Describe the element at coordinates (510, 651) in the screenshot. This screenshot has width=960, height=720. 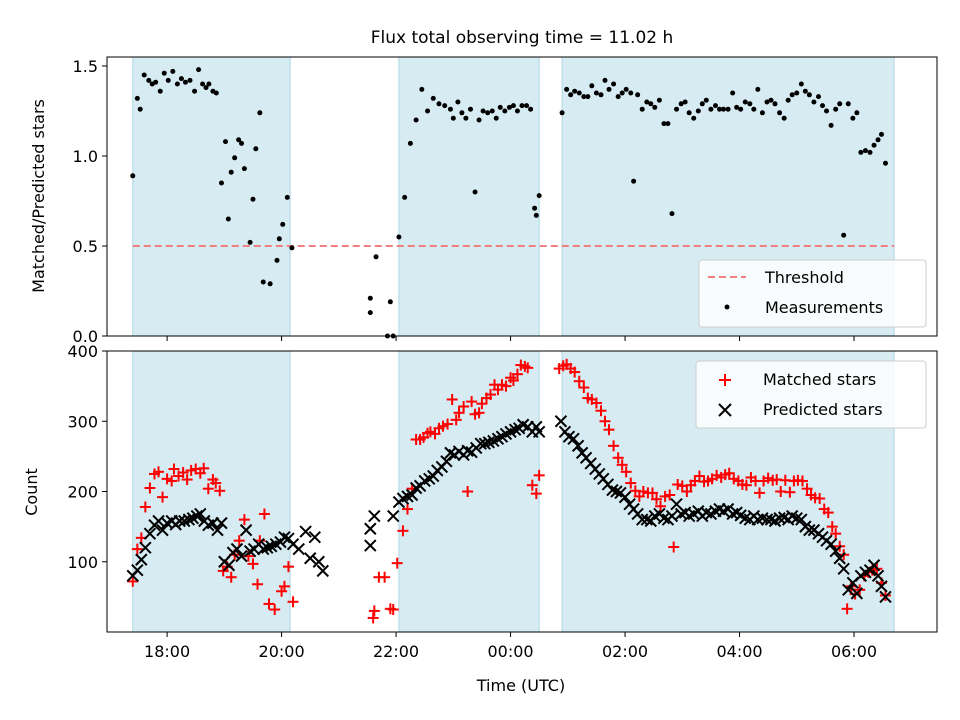
I see `x-tick-label: 00:00` at that location.